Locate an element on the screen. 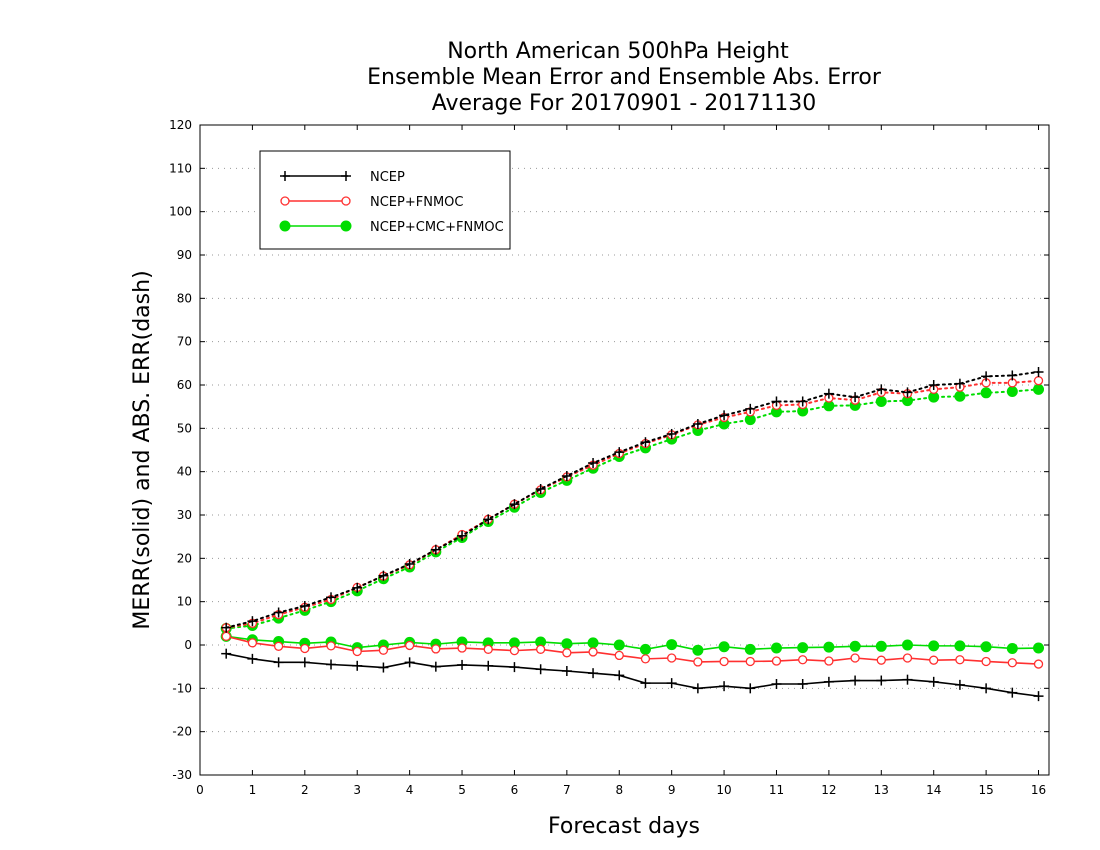 Image resolution: width=1100 pixels, height=850 pixels. legend-box is located at coordinates (385, 200).